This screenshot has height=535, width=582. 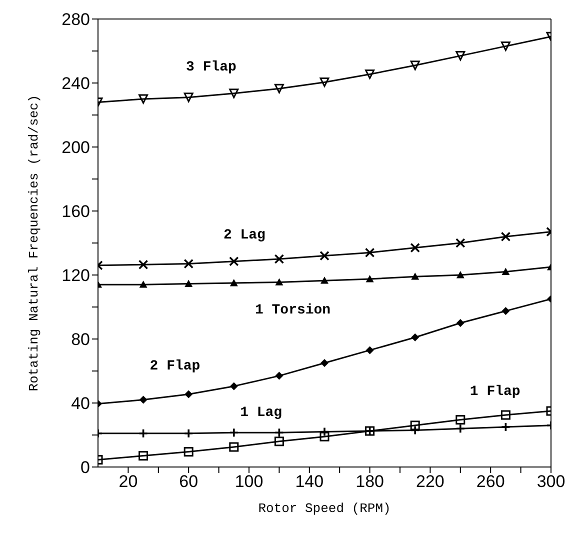 I want to click on x-tick-label: 140, so click(x=309, y=482).